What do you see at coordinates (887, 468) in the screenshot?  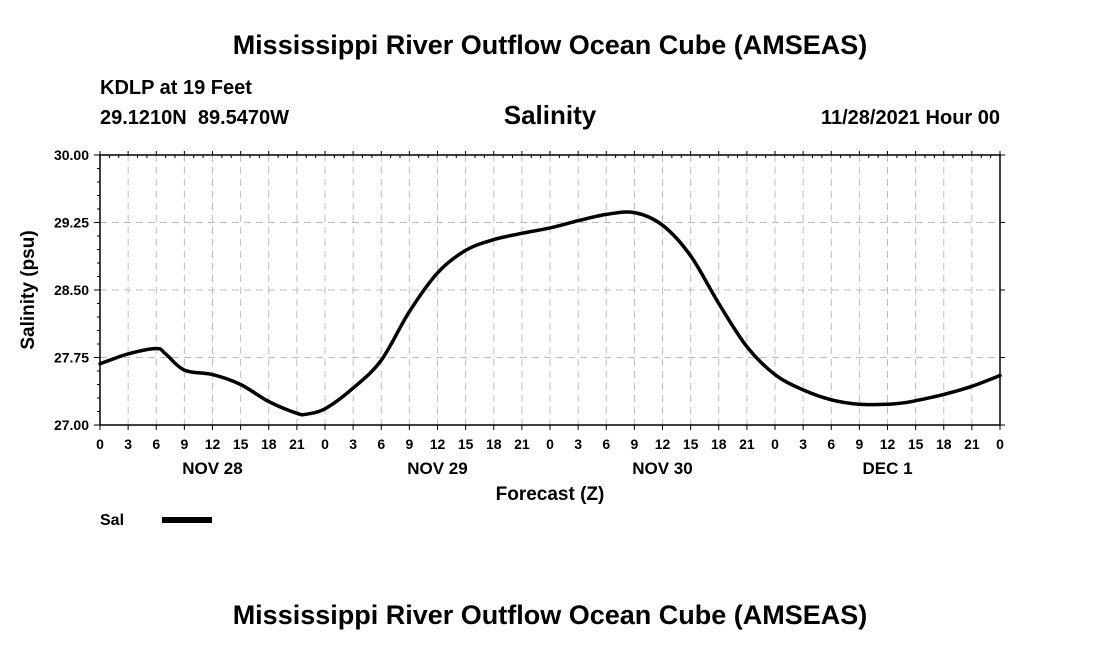 I see `day-label: DEC 1` at bounding box center [887, 468].